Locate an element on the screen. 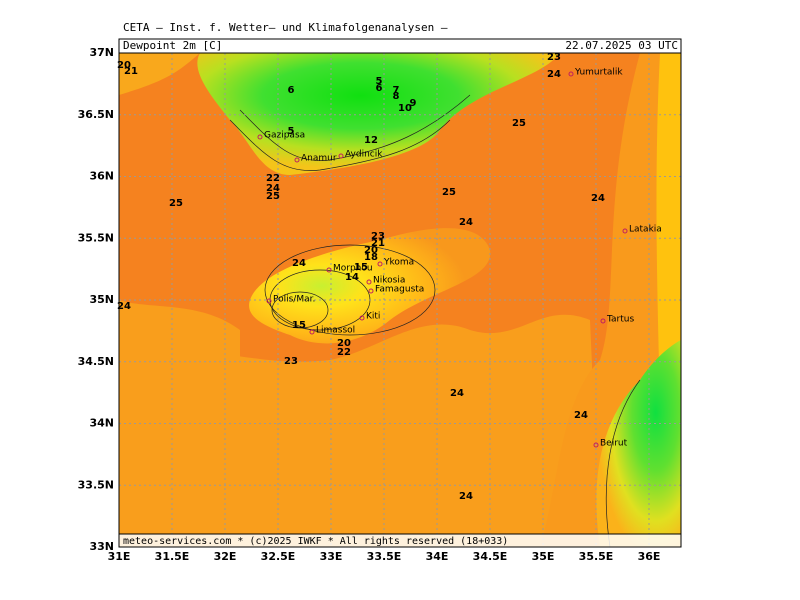 The image size is (800, 600). place-name: Tartus is located at coordinates (620, 320).